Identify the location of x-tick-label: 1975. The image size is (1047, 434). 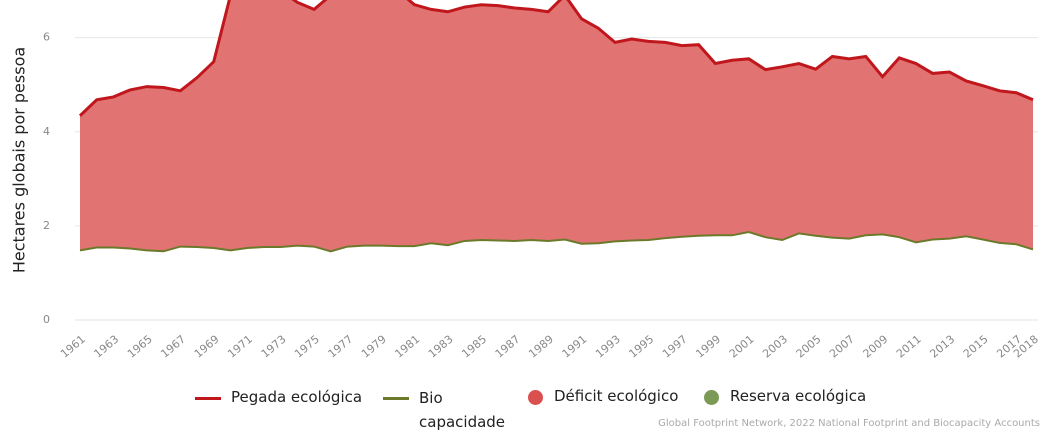
(307, 347).